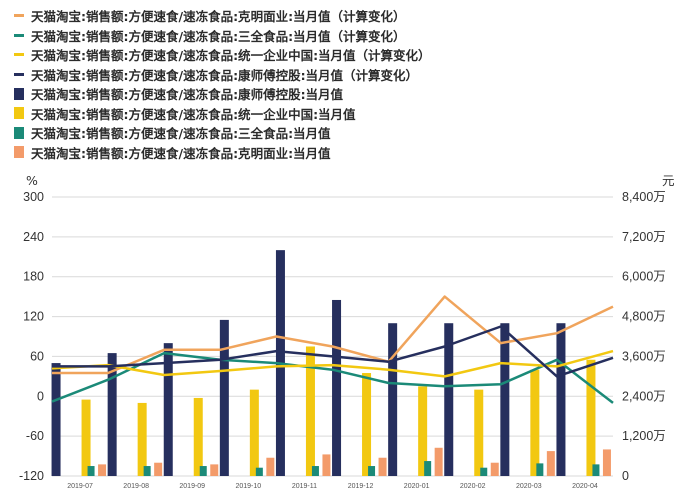 Image resolution: width=700 pixels, height=491 pixels. Describe the element at coordinates (32, 180) in the screenshot. I see `y-left-unit: %` at that location.